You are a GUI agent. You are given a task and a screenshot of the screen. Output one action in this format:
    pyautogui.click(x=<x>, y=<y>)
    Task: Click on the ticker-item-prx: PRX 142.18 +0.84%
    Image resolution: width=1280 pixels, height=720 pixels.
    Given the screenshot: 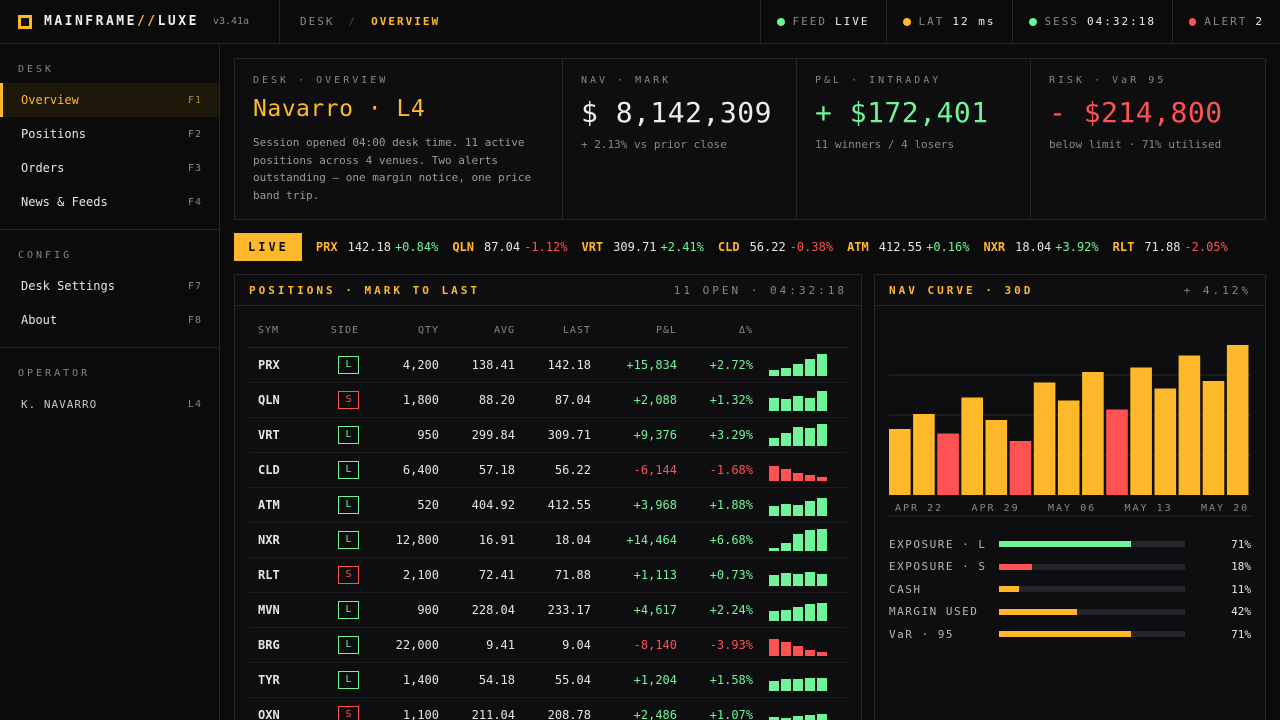 What is the action you would take?
    pyautogui.click(x=377, y=247)
    